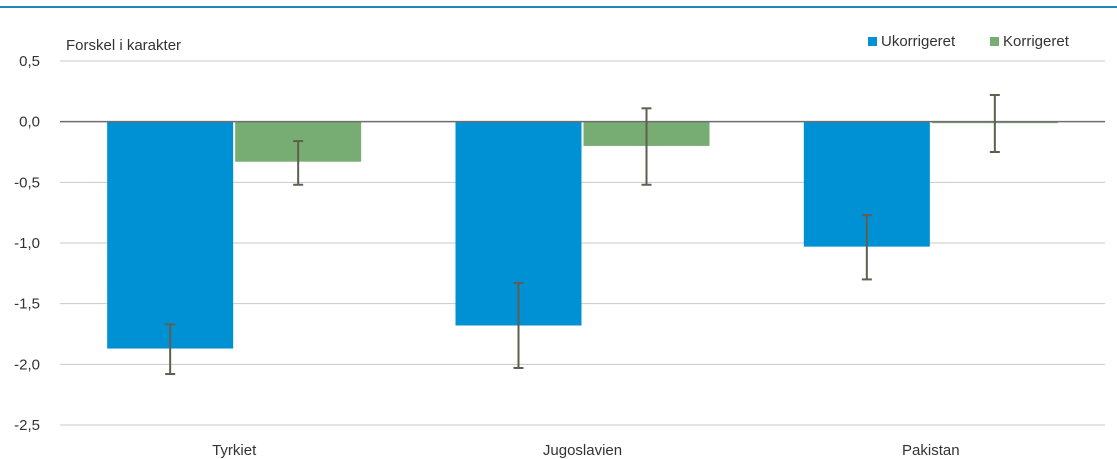  What do you see at coordinates (29, 122) in the screenshot?
I see `y-tick-label: 0,0` at bounding box center [29, 122].